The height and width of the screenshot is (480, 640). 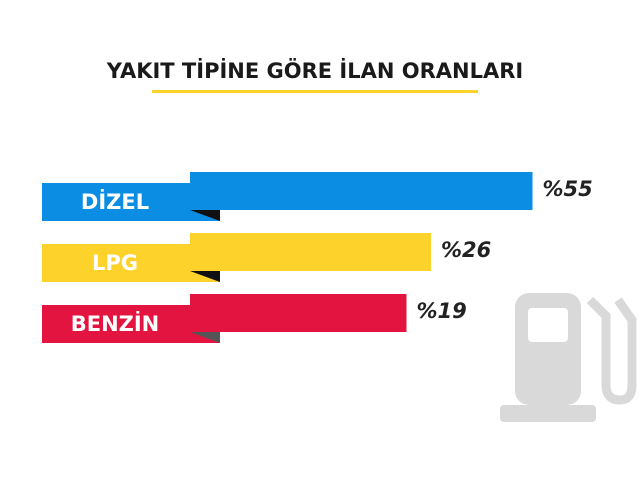 I want to click on value-label: %26, so click(x=466, y=250).